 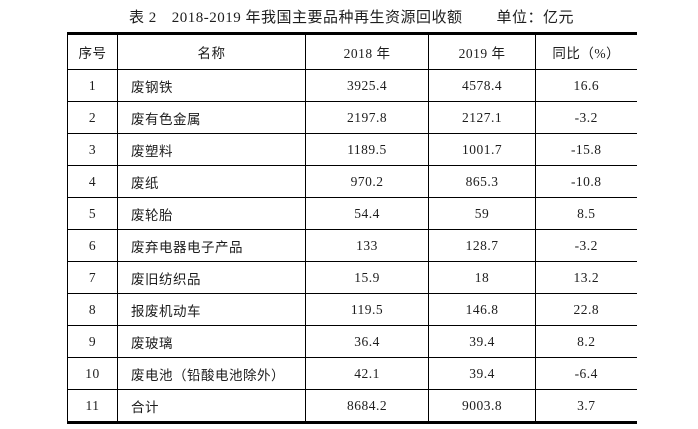 I want to click on cell-index: 3, so click(x=92, y=149).